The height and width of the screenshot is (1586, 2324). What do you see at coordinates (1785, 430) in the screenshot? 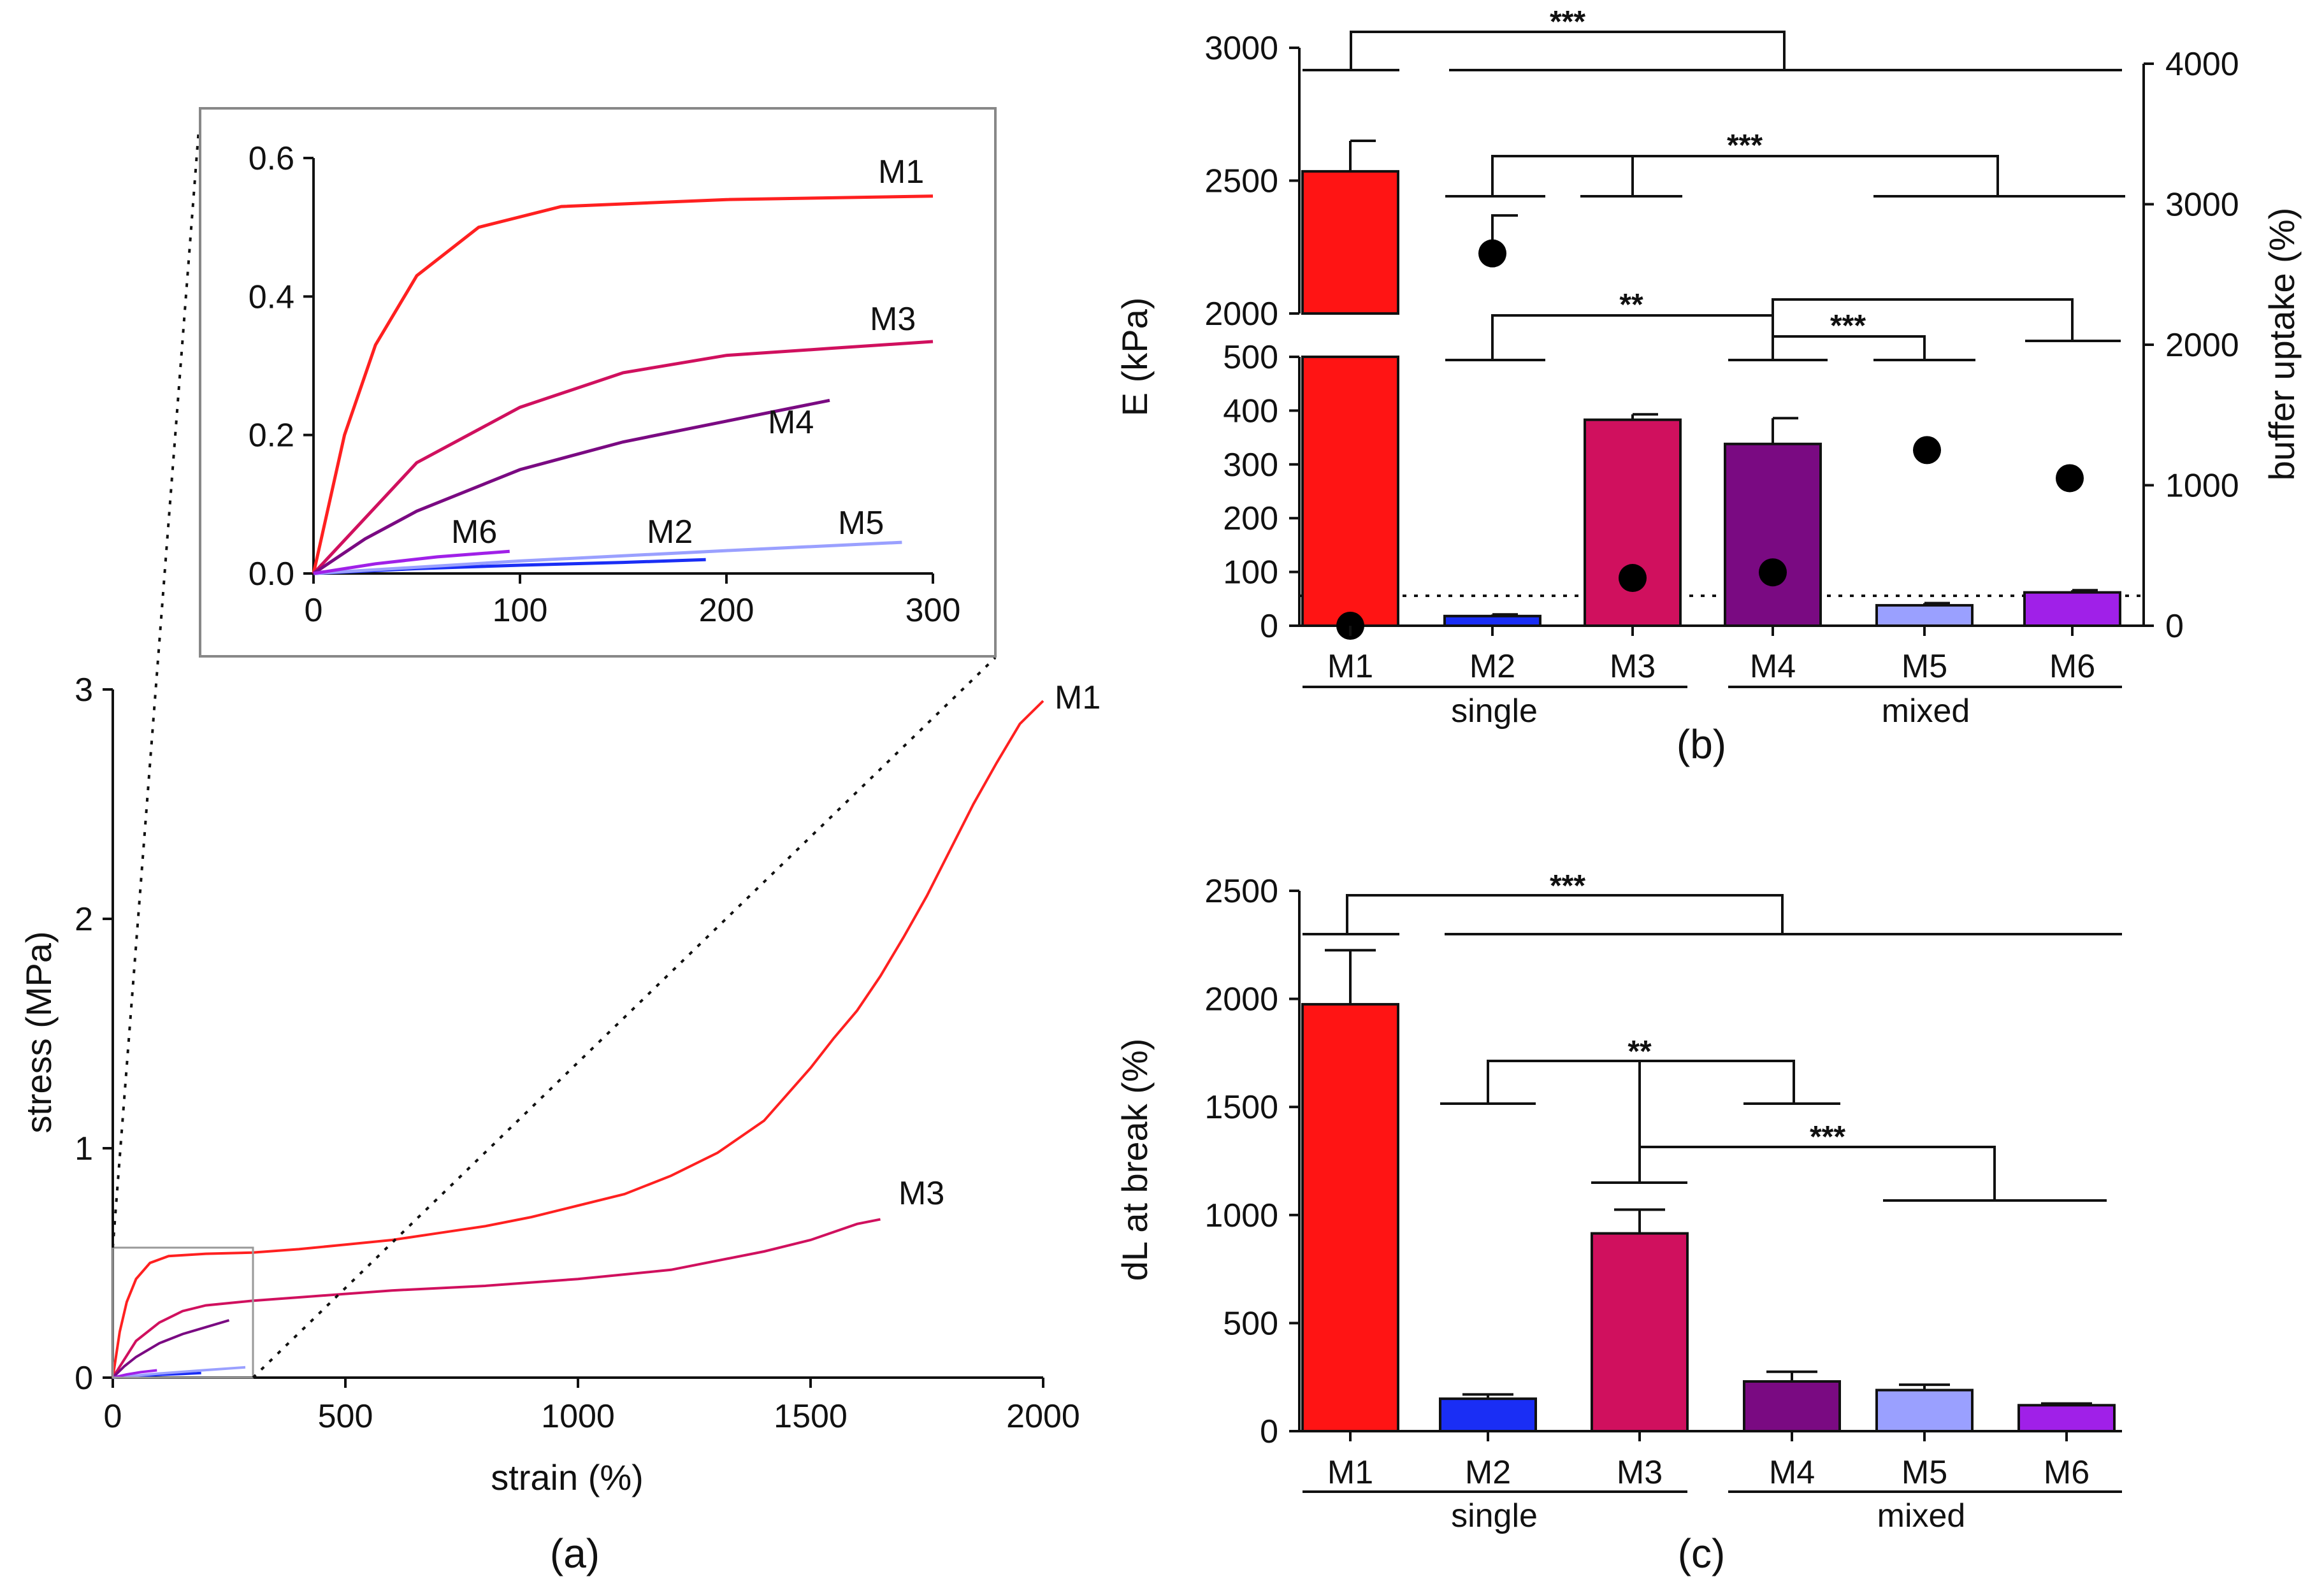
I see `b-error-bar-M4` at bounding box center [1785, 430].